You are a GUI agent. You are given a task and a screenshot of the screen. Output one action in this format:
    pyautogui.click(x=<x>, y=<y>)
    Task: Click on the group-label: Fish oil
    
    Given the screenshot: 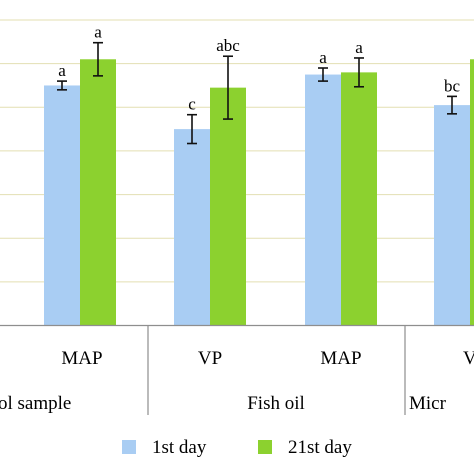 What is the action you would take?
    pyautogui.click(x=276, y=403)
    